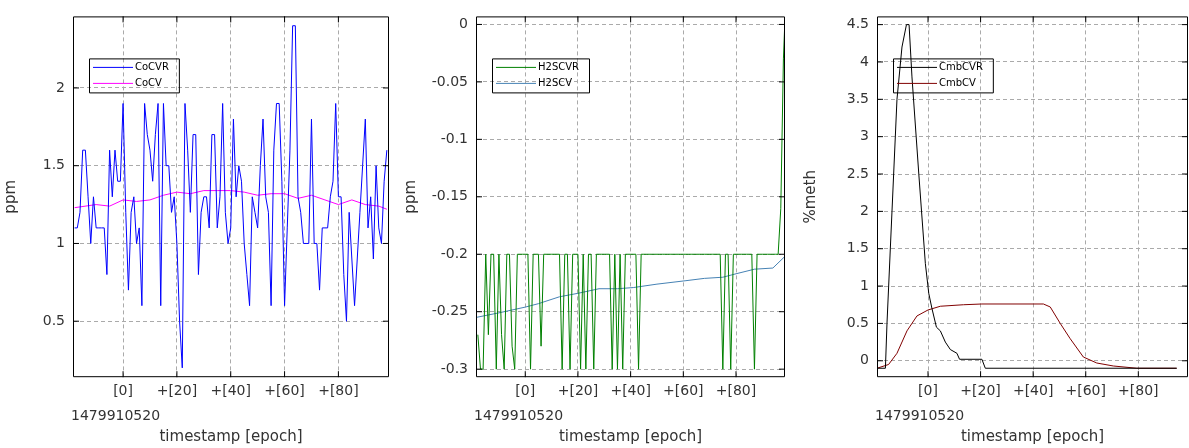  What do you see at coordinates (454, 367) in the screenshot?
I see `y-tick-label: -0.3` at bounding box center [454, 367].